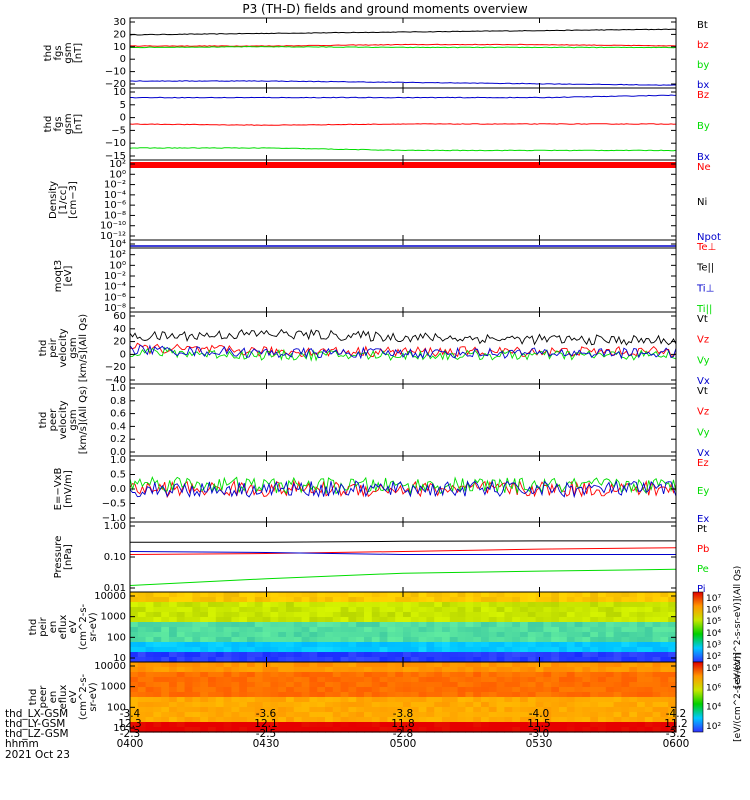 The image size is (750, 800). What do you see at coordinates (703, 360) in the screenshot?
I see `legend-label: Vy` at bounding box center [703, 360].